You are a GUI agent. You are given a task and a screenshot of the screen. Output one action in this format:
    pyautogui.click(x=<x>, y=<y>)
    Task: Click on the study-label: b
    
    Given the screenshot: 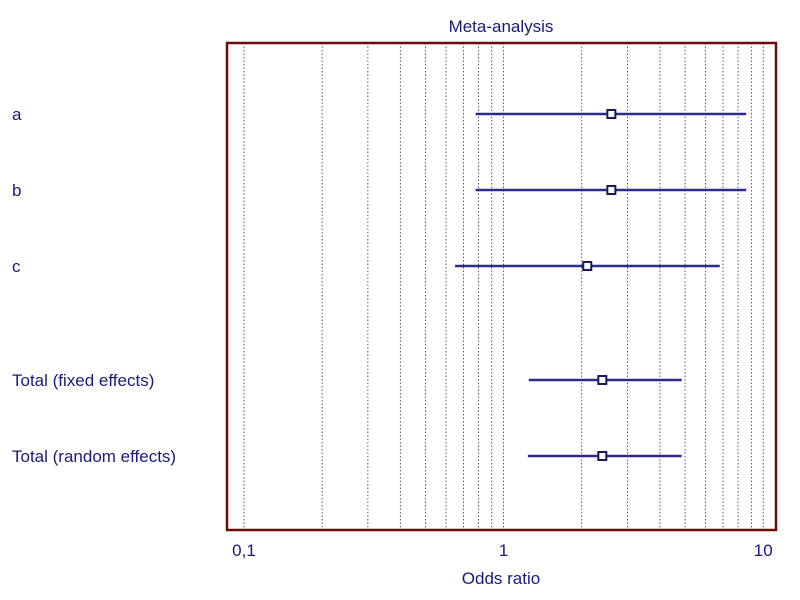 What is the action you would take?
    pyautogui.click(x=16, y=190)
    